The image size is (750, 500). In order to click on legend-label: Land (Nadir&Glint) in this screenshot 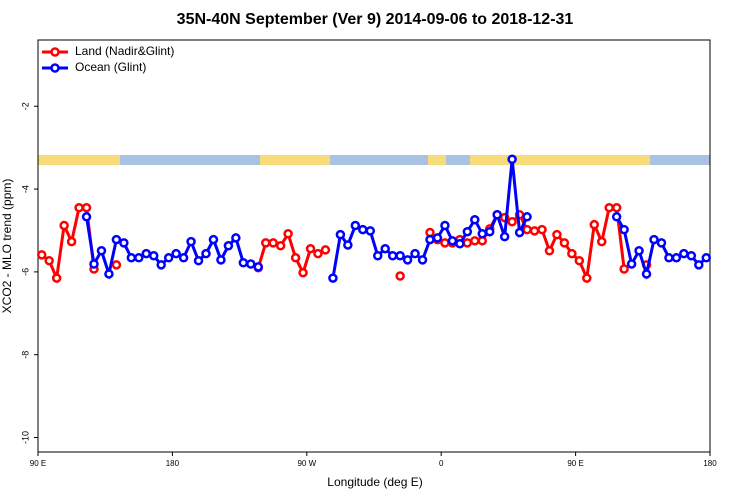, I will do `click(124, 51)`.